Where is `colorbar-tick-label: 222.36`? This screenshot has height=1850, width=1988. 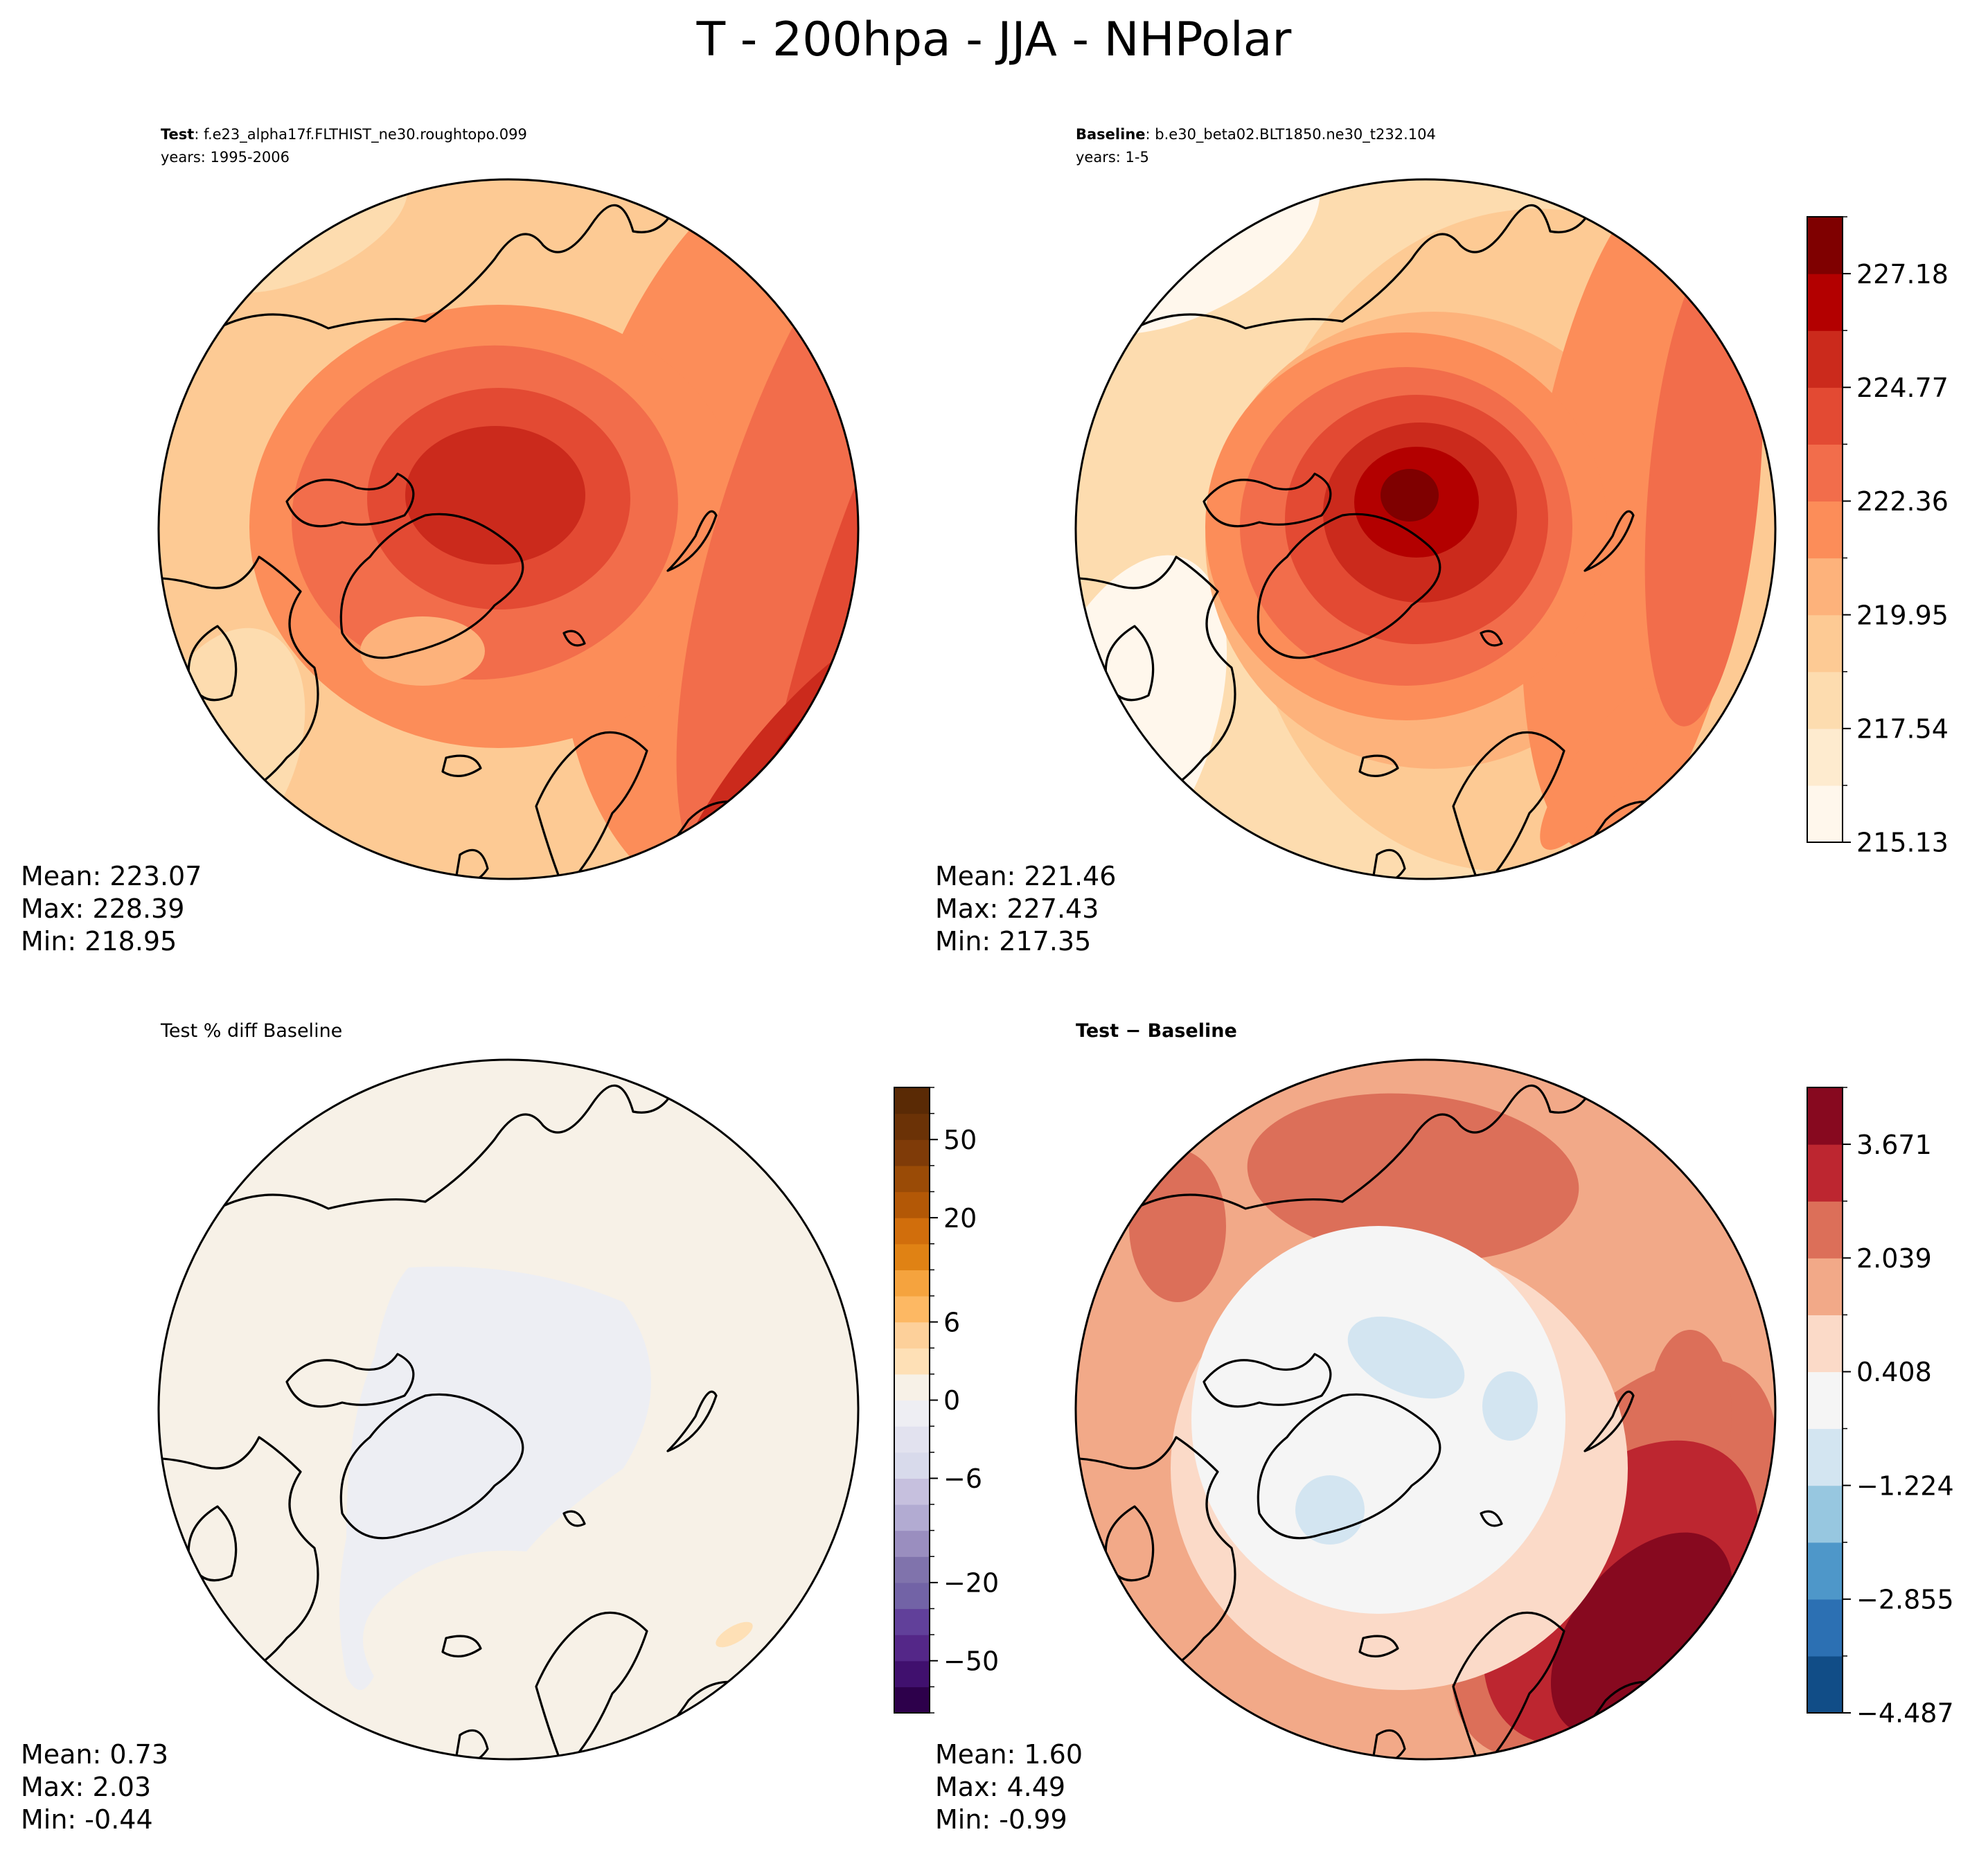 colorbar-tick-label: 222.36 is located at coordinates (1902, 501).